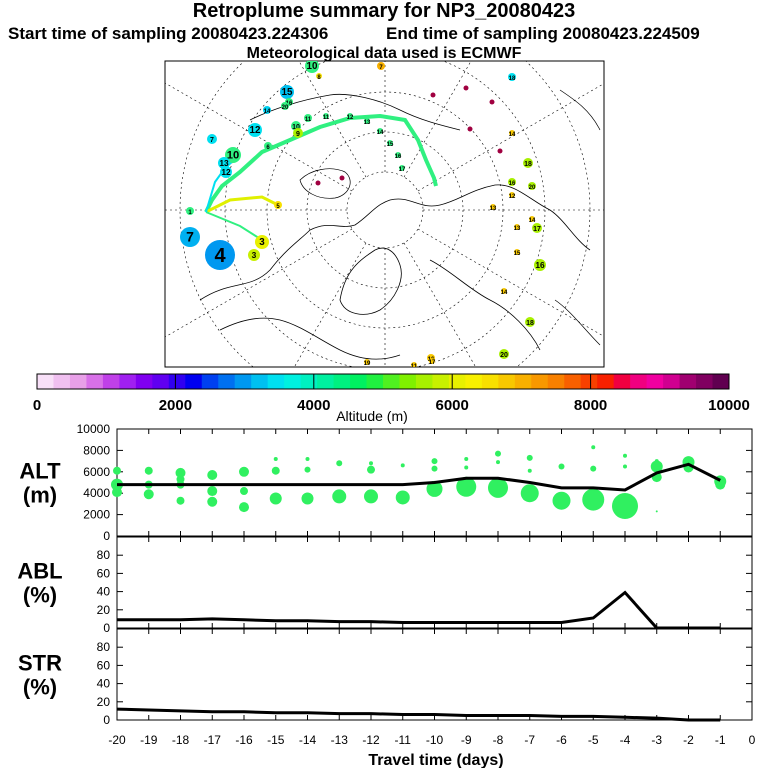 The image size is (768, 768). Describe the element at coordinates (384, 53) in the screenshot. I see `meteorology-label: Meteorological data used is ECMWF` at that location.